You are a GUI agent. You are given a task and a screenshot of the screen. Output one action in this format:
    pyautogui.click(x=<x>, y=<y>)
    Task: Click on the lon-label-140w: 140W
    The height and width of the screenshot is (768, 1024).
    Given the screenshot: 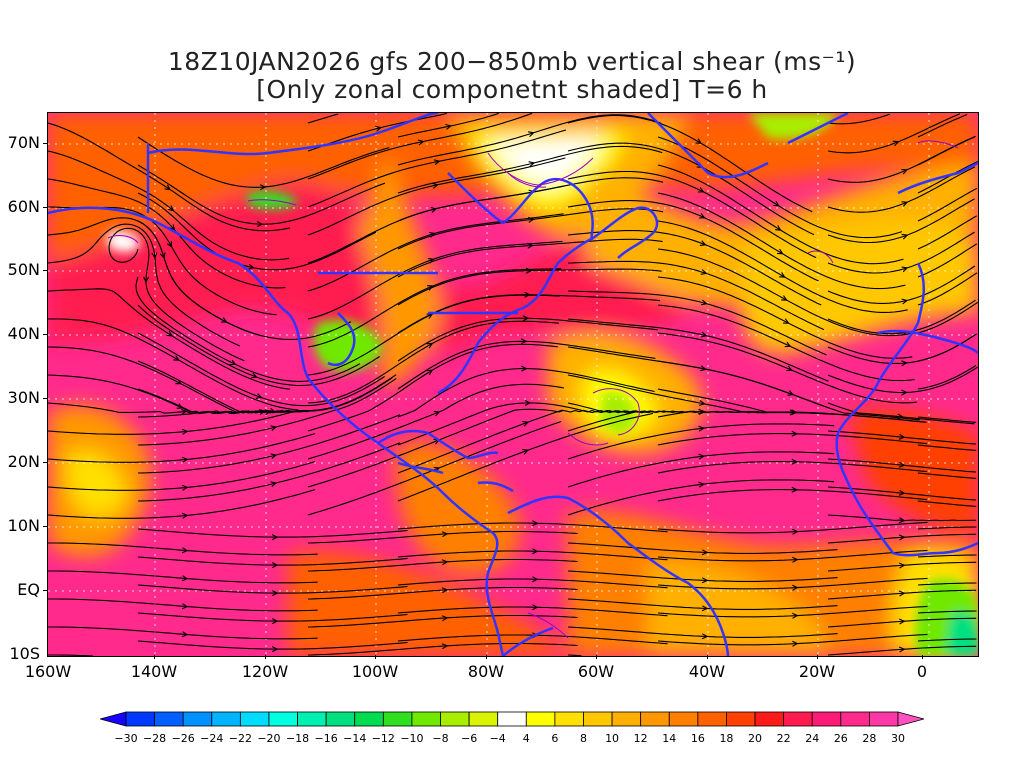 What is the action you would take?
    pyautogui.click(x=154, y=671)
    